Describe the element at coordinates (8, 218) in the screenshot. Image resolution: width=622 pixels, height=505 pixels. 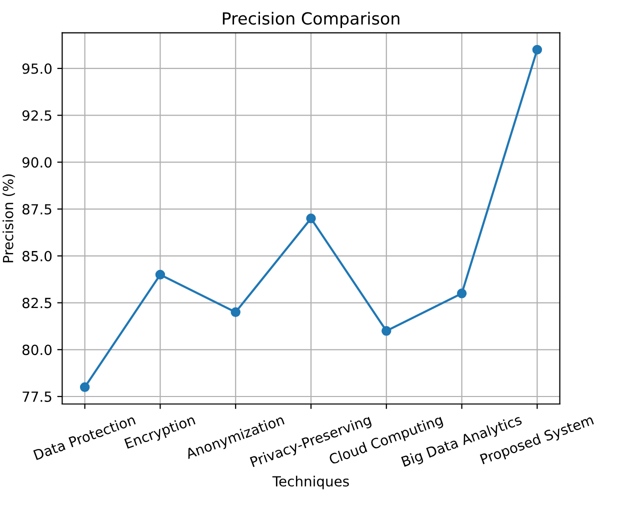
I see `y-axis-title: Precision (%)` at that location.